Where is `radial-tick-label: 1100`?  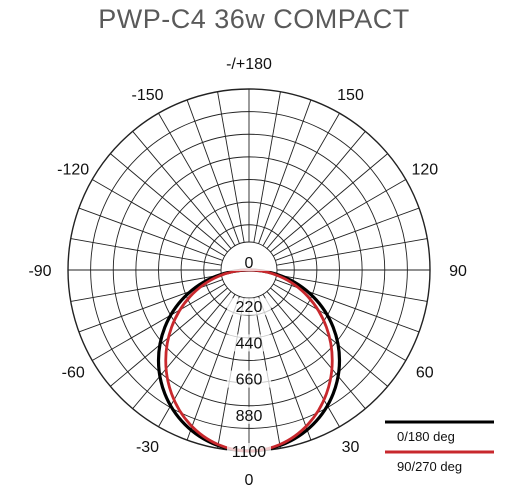 radial-tick-label: 1100 is located at coordinates (249, 452).